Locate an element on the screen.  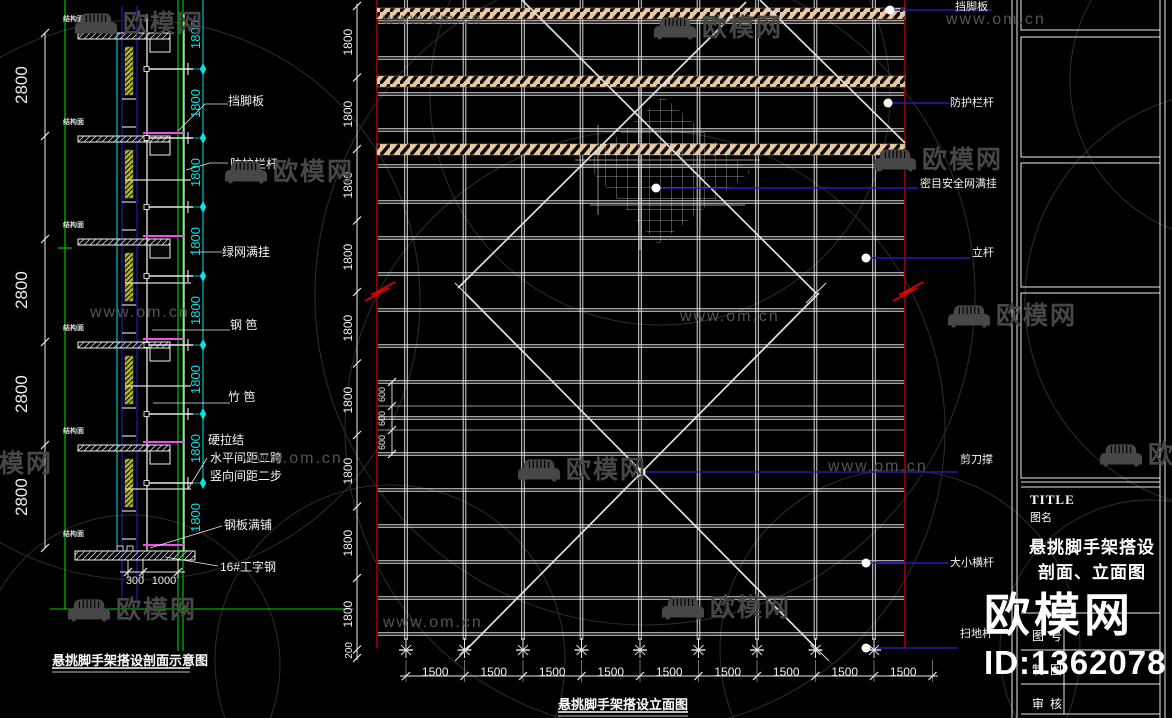
elevation-label-toe-board: 挡脚板 is located at coordinates (971, 7).